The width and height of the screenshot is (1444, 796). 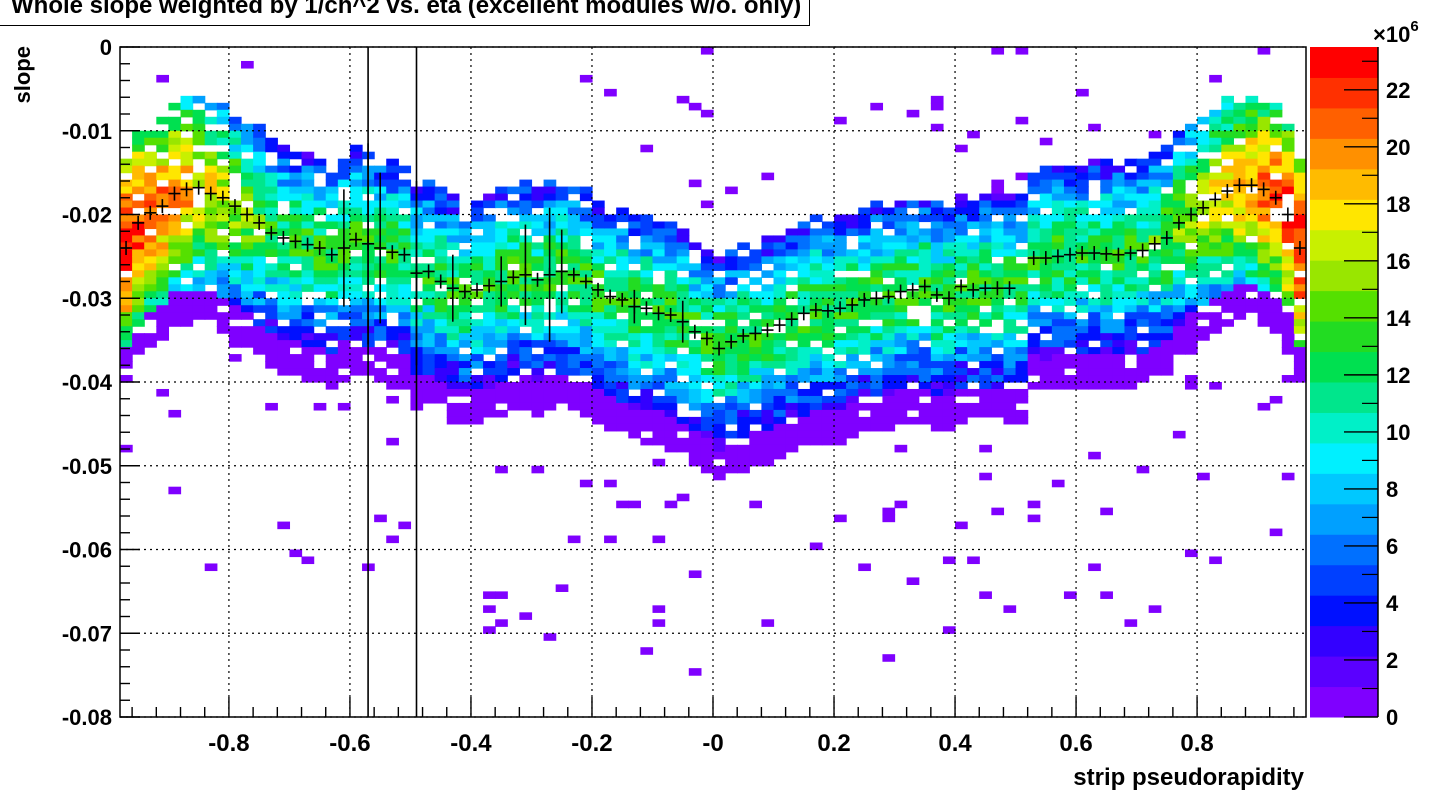 I want to click on colorbar-tick-label: 10, so click(x=1398, y=432).